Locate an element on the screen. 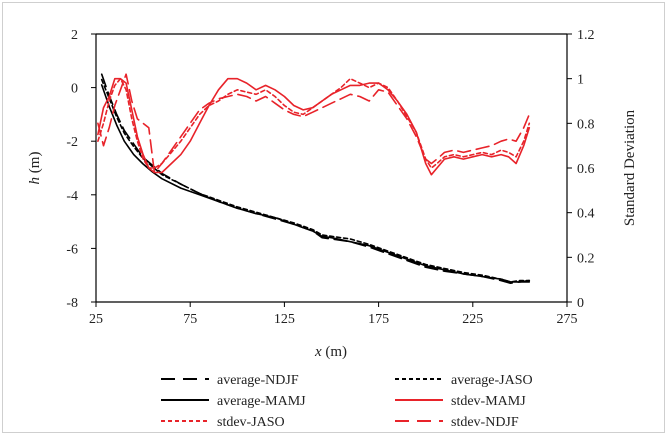 The height and width of the screenshot is (437, 669). y2-tick-label: 0.2 is located at coordinates (586, 258).